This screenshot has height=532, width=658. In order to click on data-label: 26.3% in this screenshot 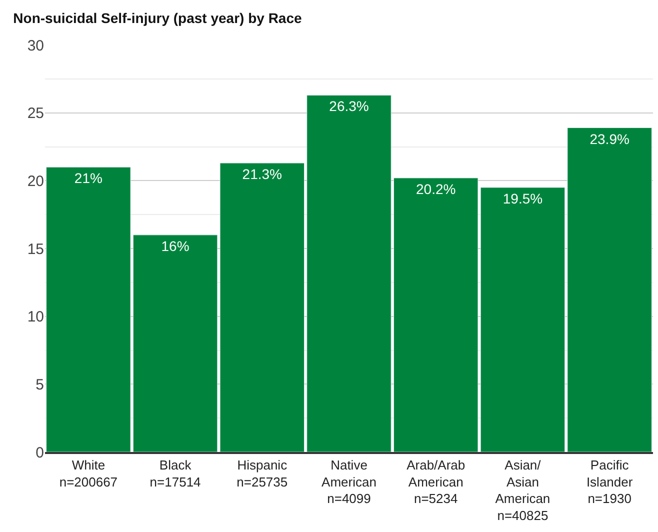, I will do `click(349, 106)`.